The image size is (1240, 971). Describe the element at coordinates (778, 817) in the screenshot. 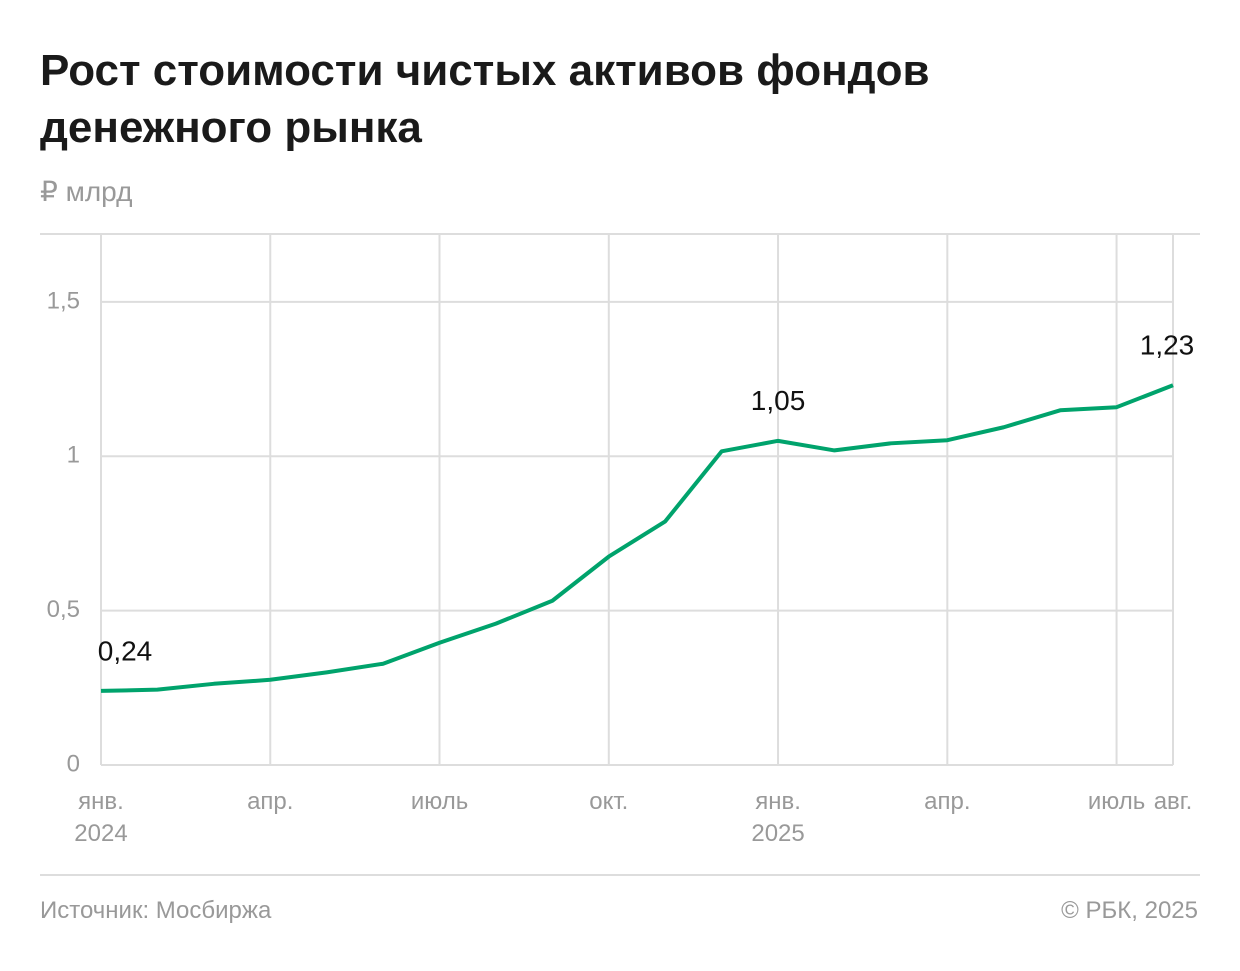

I see `x-tick-label: янв. 2025` at that location.